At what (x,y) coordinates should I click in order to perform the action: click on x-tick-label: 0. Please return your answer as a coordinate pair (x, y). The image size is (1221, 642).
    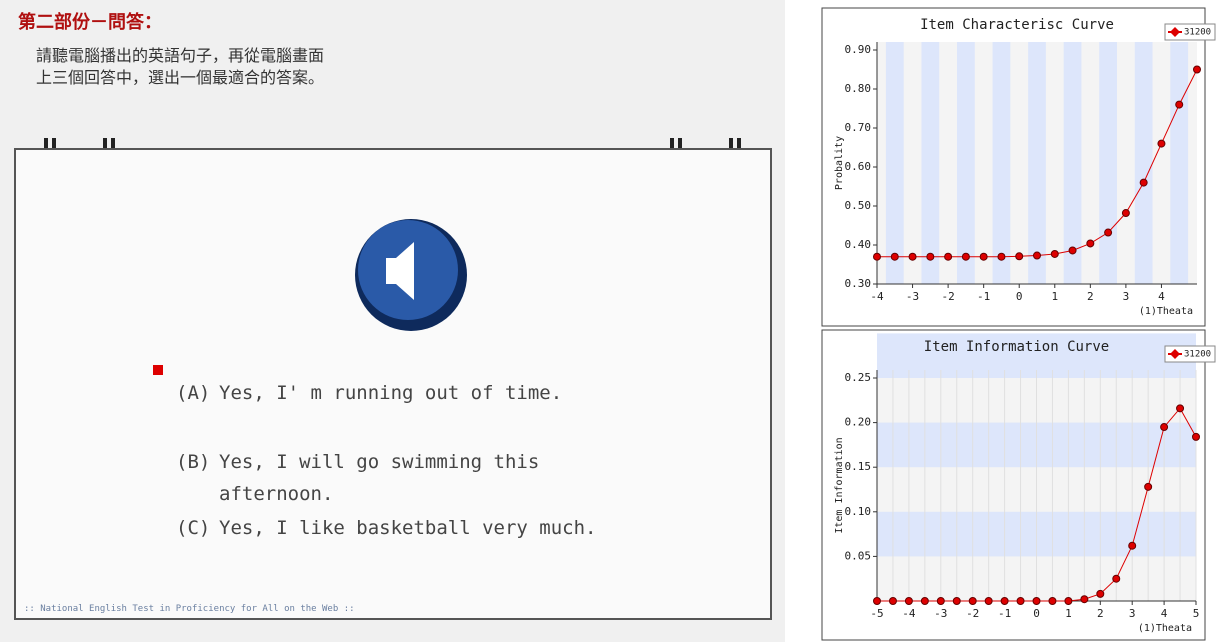
    Looking at the image, I should click on (1036, 613).